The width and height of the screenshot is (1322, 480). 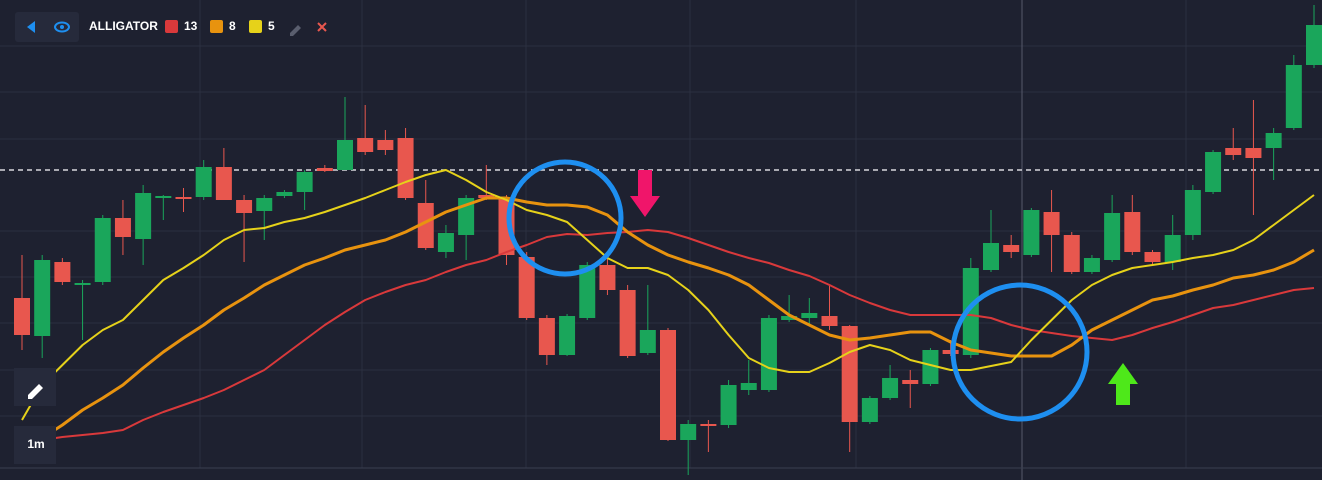 What do you see at coordinates (31, 27) in the screenshot?
I see `collapse-button` at bounding box center [31, 27].